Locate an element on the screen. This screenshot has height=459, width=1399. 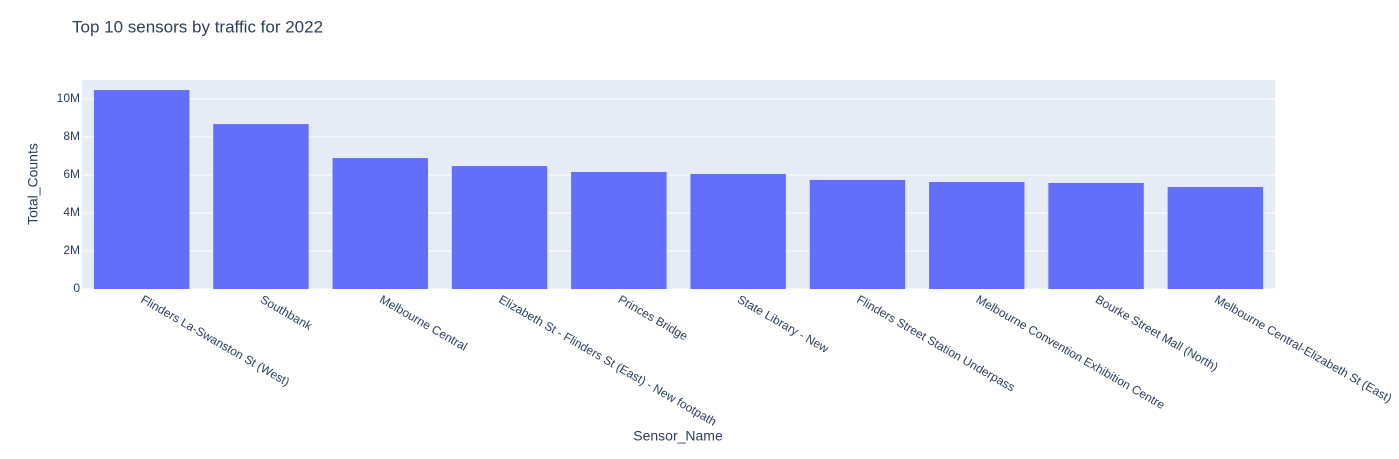
y-tick-label: 10M is located at coordinates (68, 98).